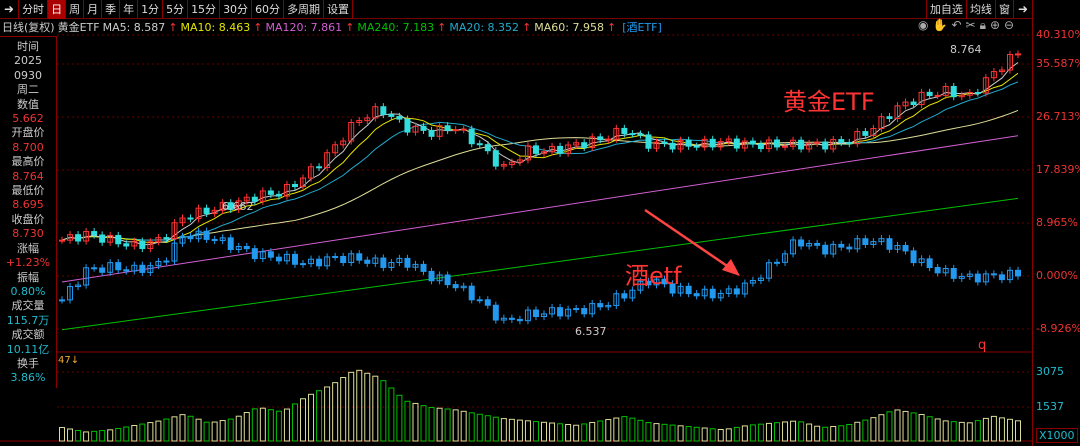  I want to click on period-tab: 多周期, so click(304, 9).